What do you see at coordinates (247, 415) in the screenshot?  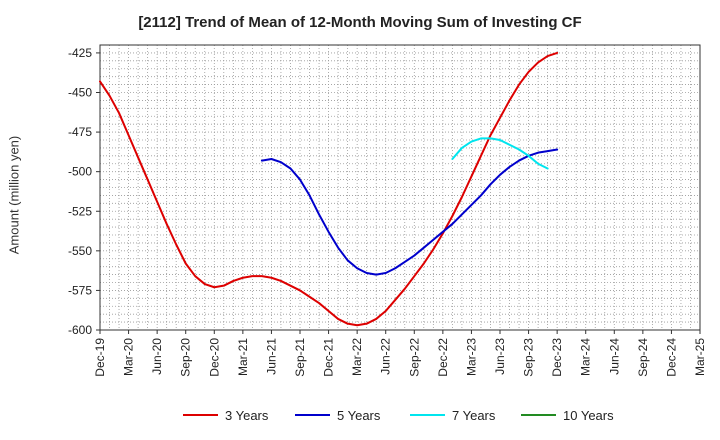 I see `legend-label-3-years: 3 Years` at bounding box center [247, 415].